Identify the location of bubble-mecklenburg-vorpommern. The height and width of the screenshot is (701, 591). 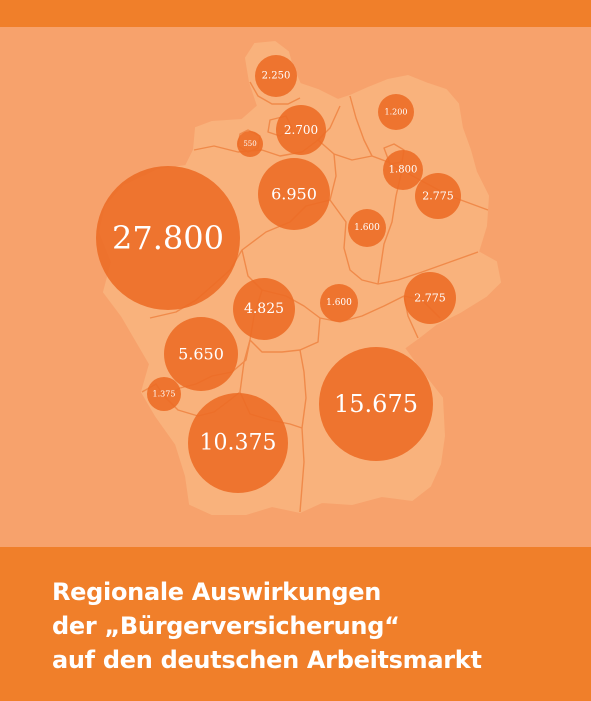
(396, 112).